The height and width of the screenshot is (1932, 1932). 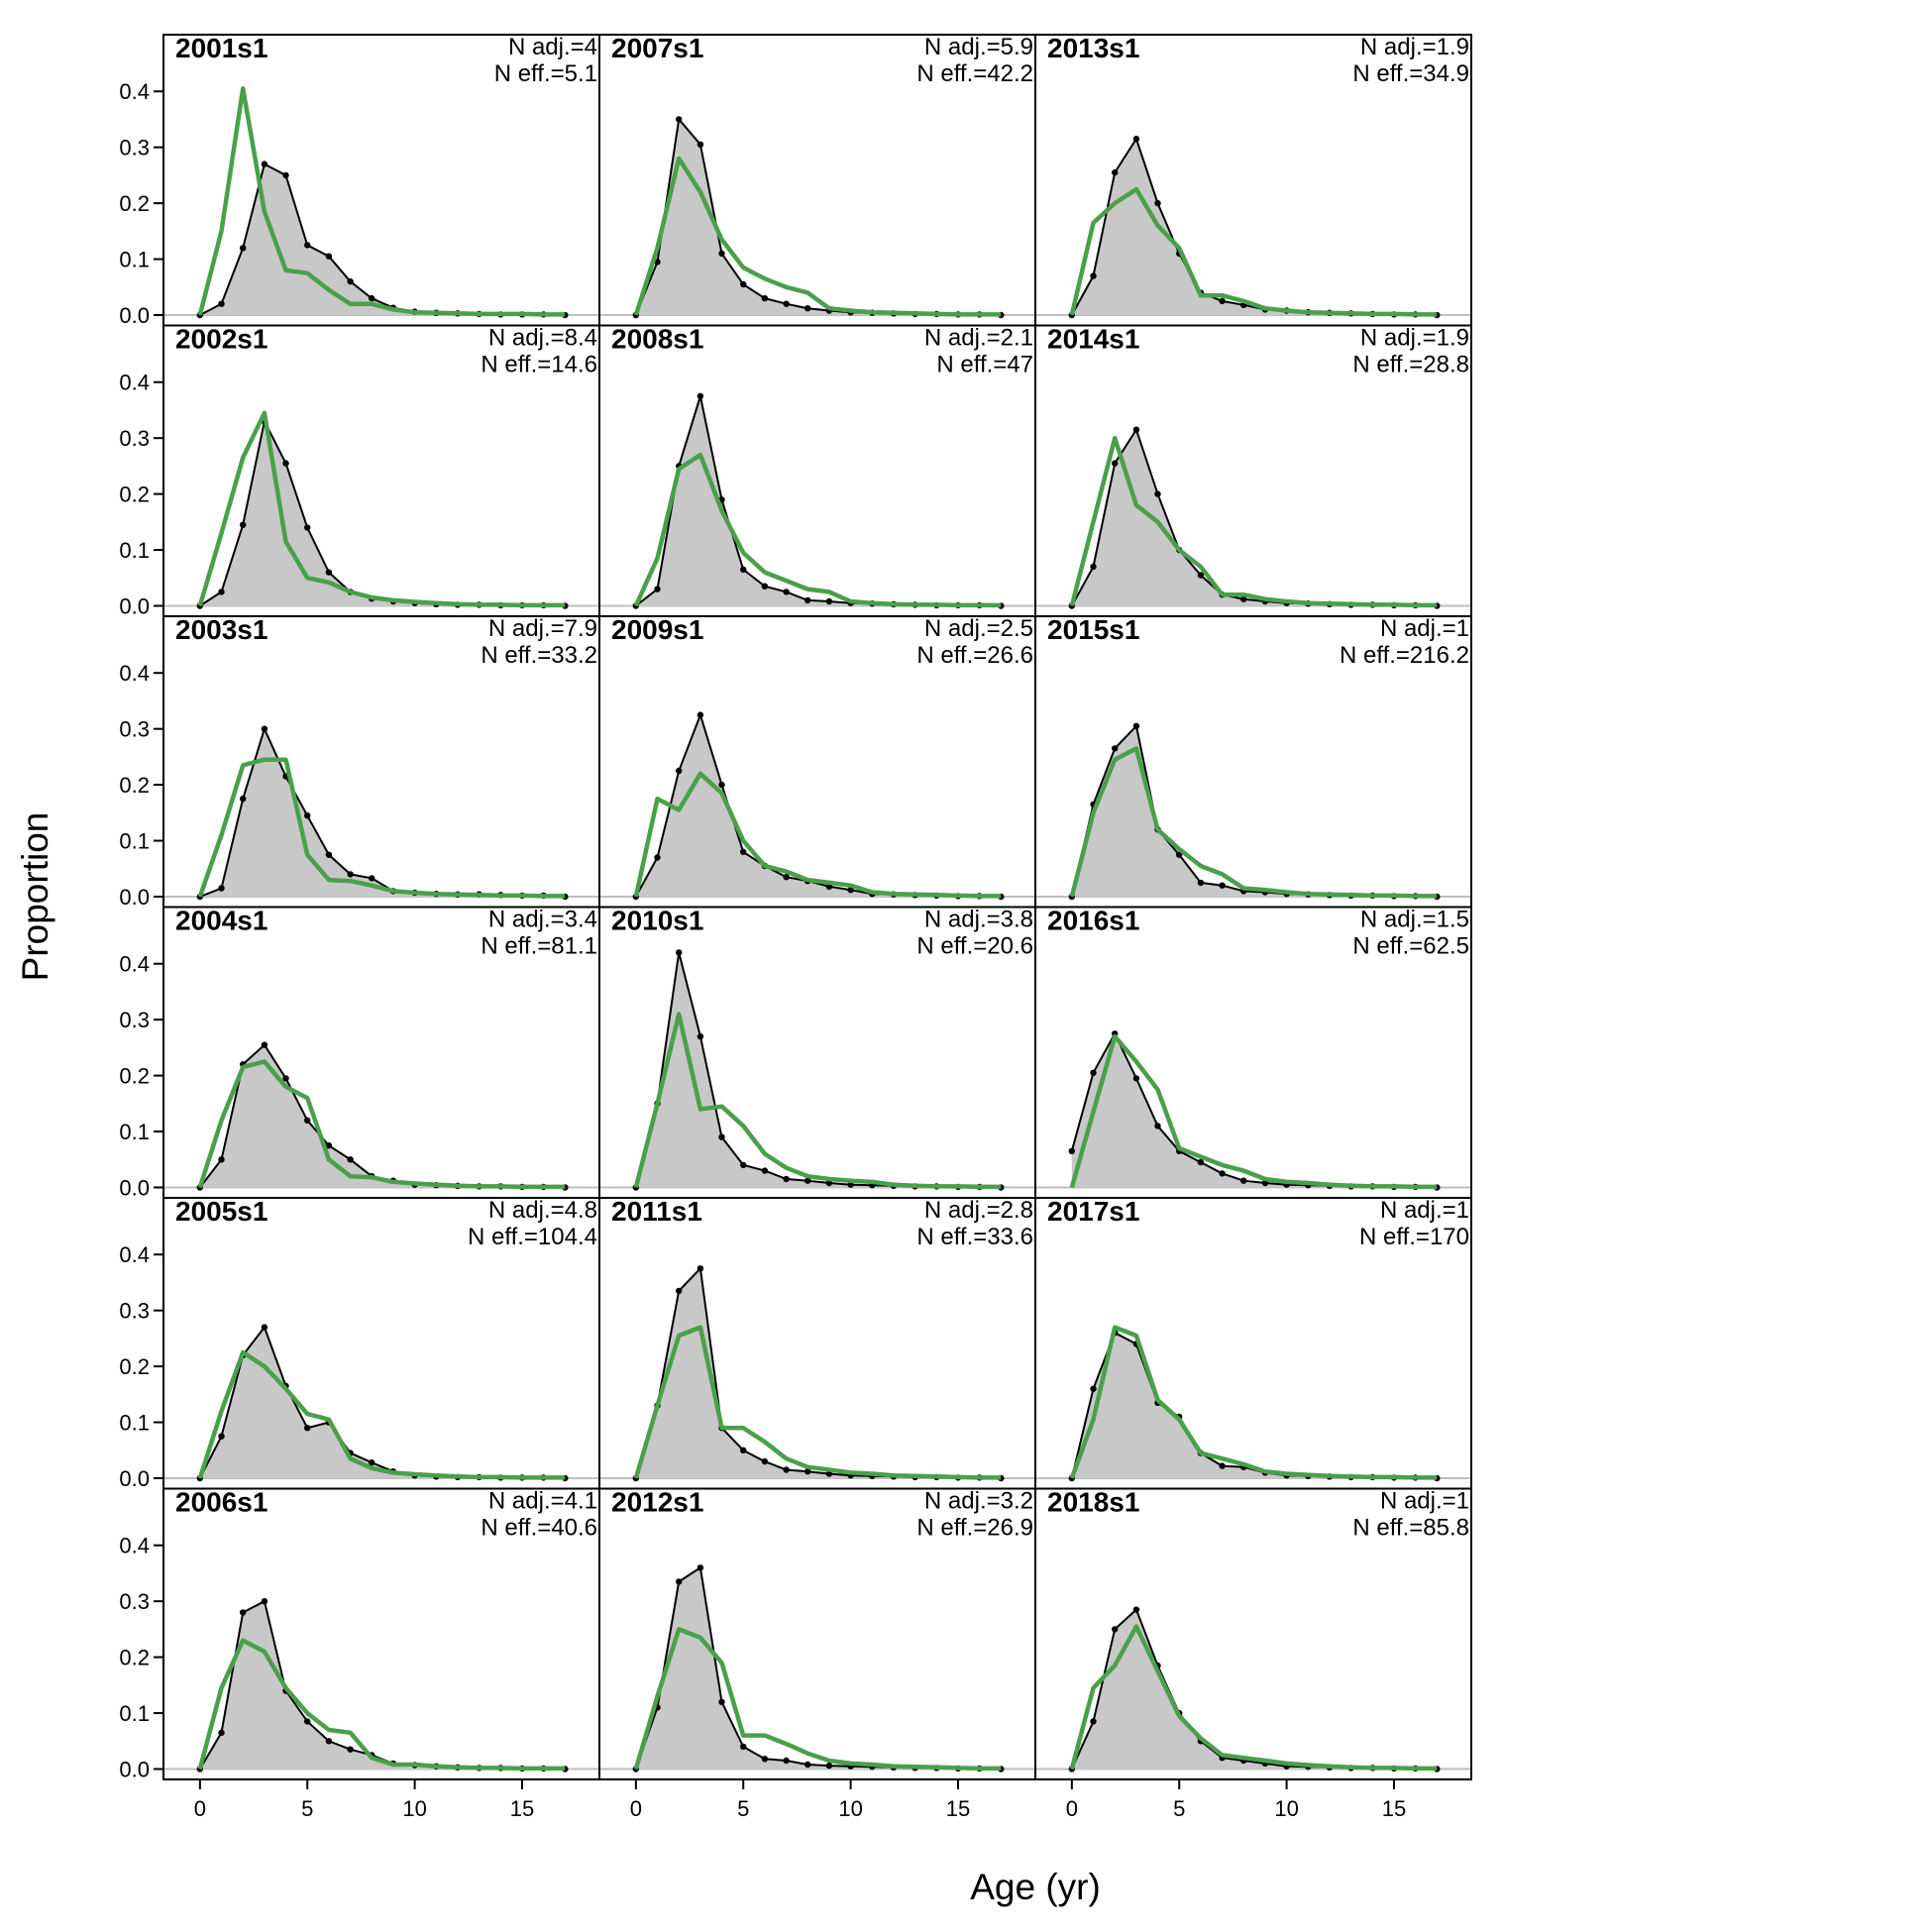 What do you see at coordinates (546, 73) in the screenshot?
I see `n-eff-label: N eff.=5.1` at bounding box center [546, 73].